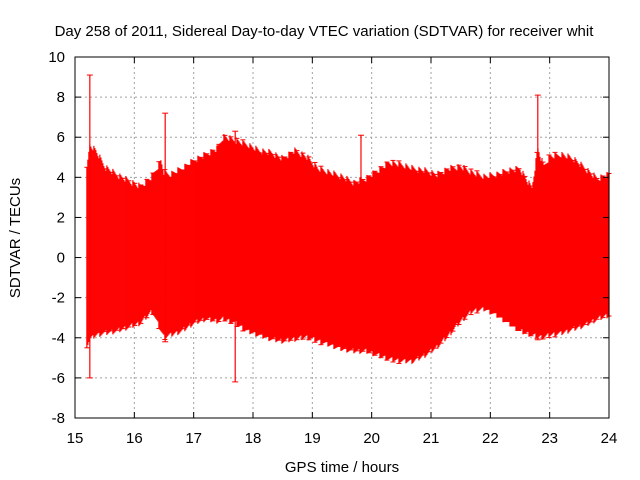  Describe the element at coordinates (609, 438) in the screenshot. I see `x-tick-label: 24` at that location.